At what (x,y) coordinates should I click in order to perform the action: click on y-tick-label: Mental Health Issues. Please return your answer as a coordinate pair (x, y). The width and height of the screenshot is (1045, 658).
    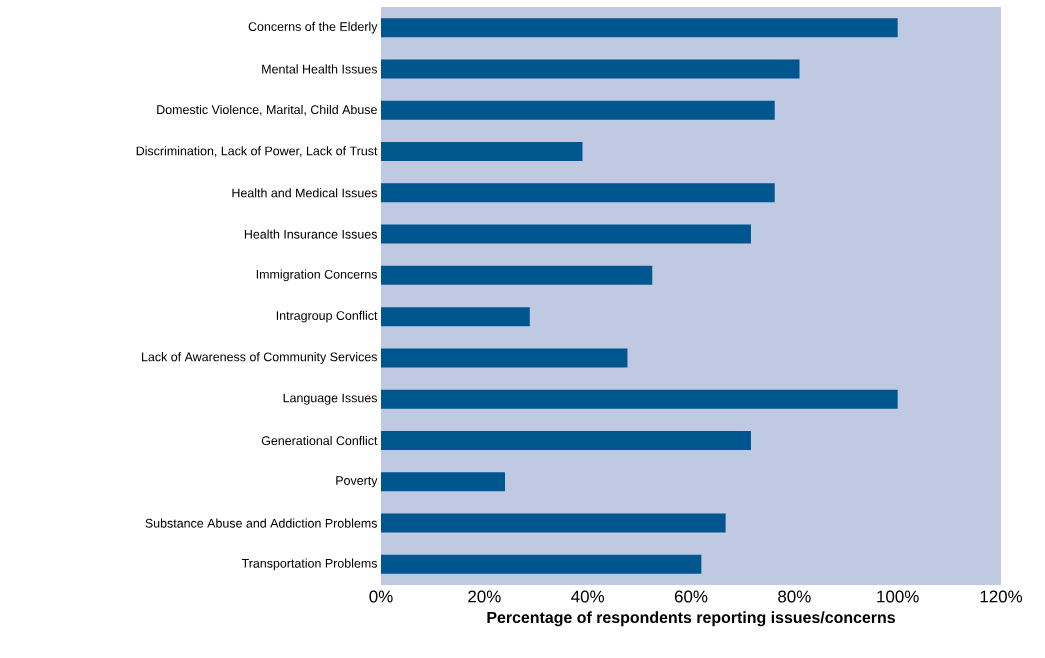
    Looking at the image, I should click on (320, 69).